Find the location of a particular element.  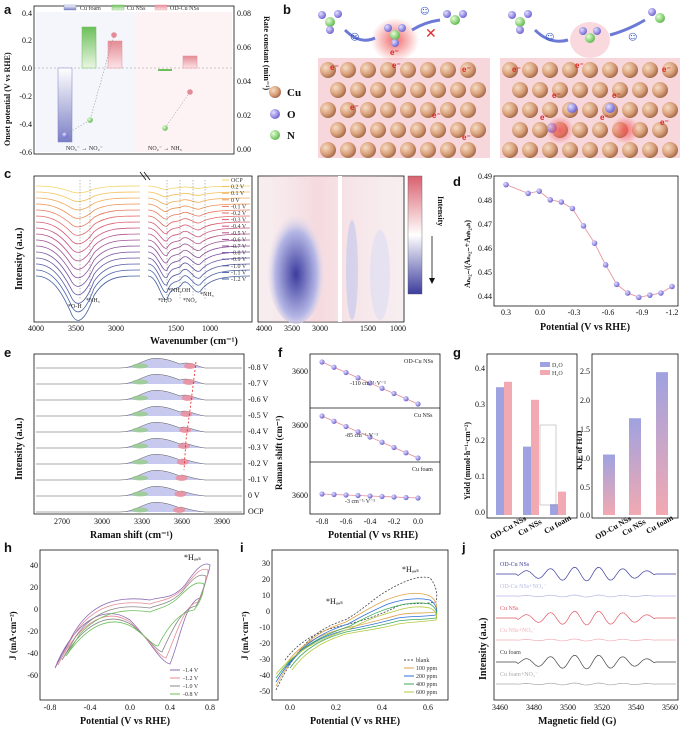

electron-10: e⁻ is located at coordinates (666, 69).